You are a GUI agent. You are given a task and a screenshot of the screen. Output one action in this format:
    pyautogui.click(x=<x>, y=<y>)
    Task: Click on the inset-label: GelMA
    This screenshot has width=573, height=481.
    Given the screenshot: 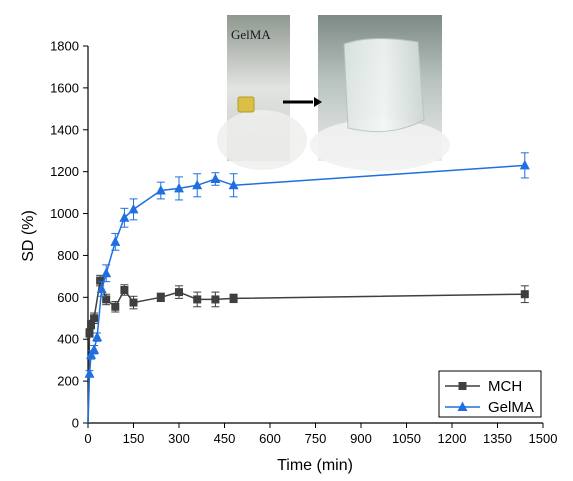 What is the action you would take?
    pyautogui.click(x=251, y=34)
    